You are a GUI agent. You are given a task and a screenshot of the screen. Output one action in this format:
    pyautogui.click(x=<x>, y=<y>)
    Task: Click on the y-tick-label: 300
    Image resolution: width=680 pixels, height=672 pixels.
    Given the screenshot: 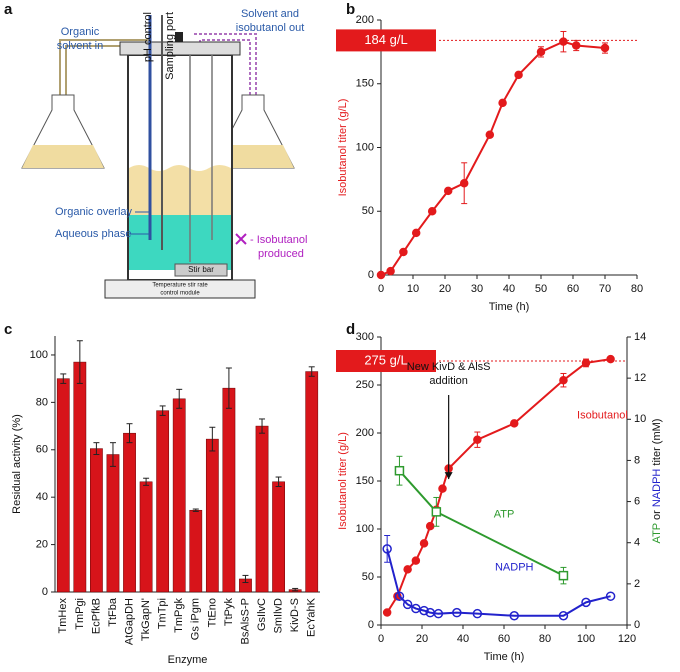 What is the action you would take?
    pyautogui.click(x=365, y=337)
    